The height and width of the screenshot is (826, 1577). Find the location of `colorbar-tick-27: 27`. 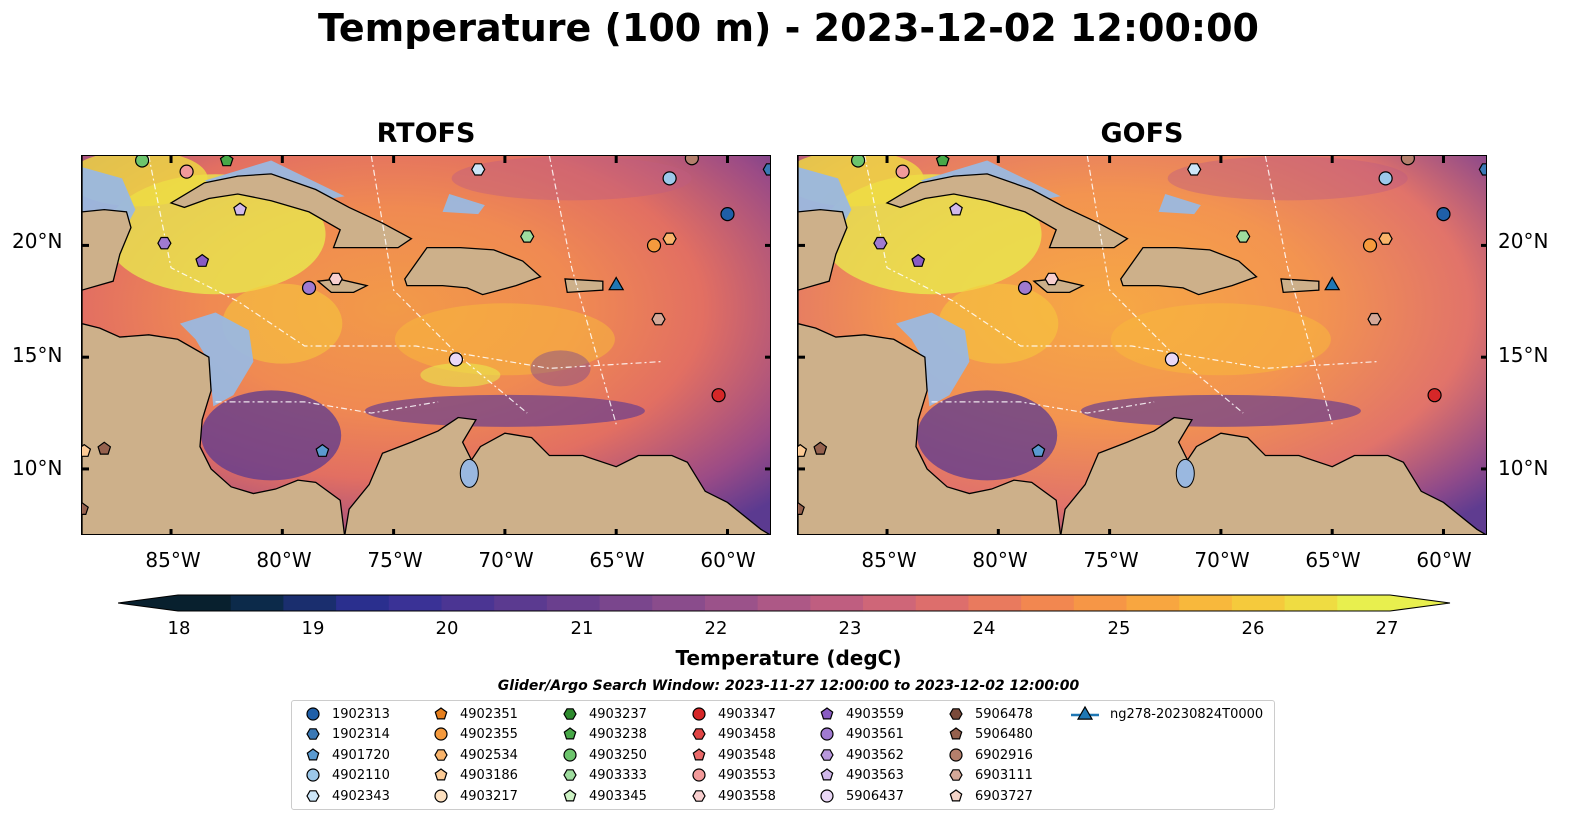

colorbar-tick-27: 27 is located at coordinates (1387, 628).